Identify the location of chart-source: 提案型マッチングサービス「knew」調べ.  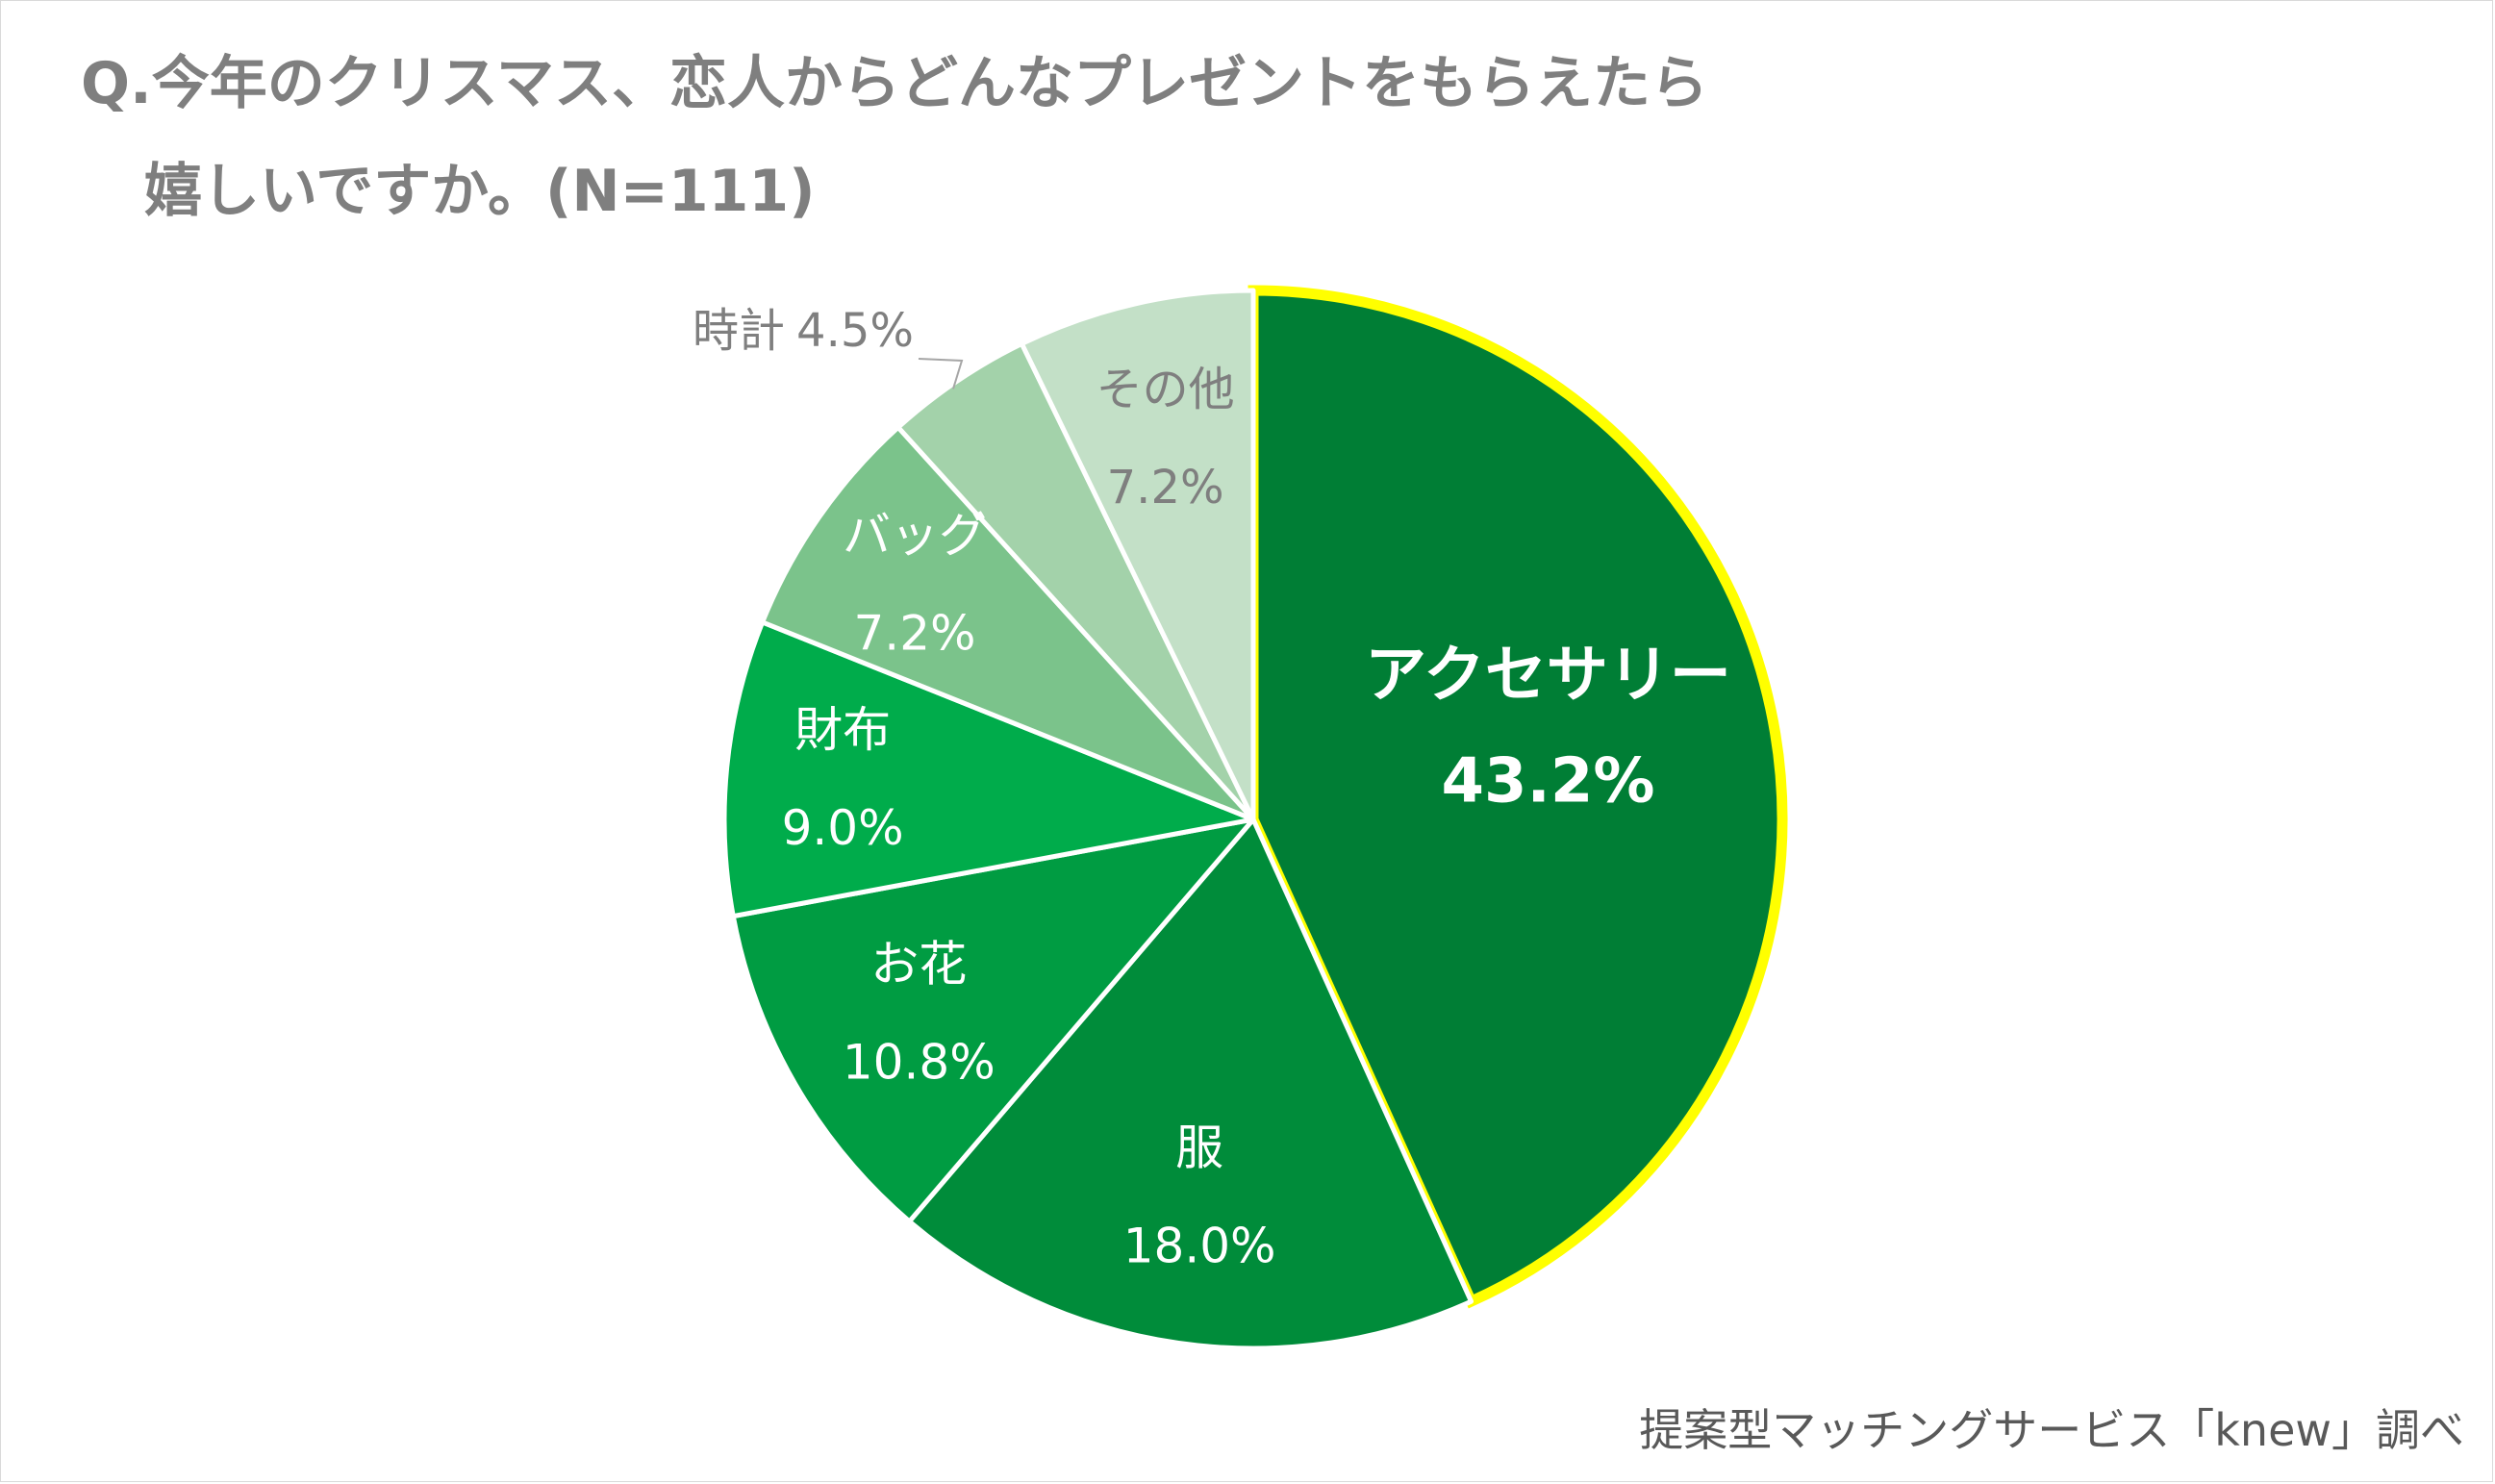
(2052, 1430).